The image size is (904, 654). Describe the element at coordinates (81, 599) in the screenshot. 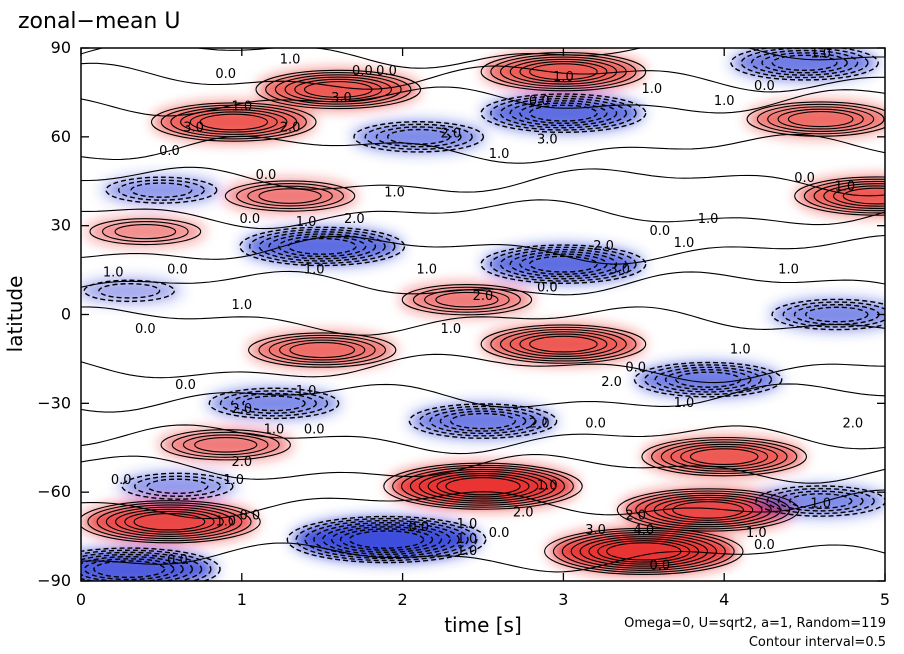

I see `x-tick-label: 0` at that location.